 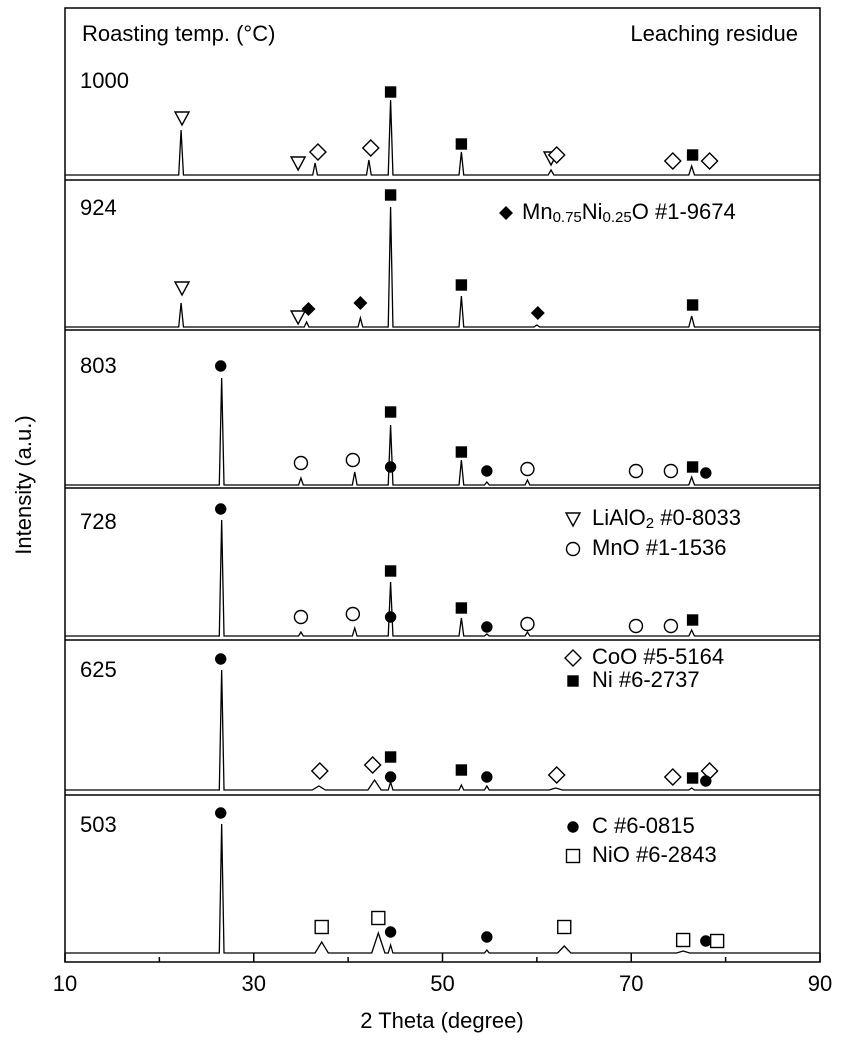 I want to click on chart-title: Leaching residue, so click(x=714, y=33).